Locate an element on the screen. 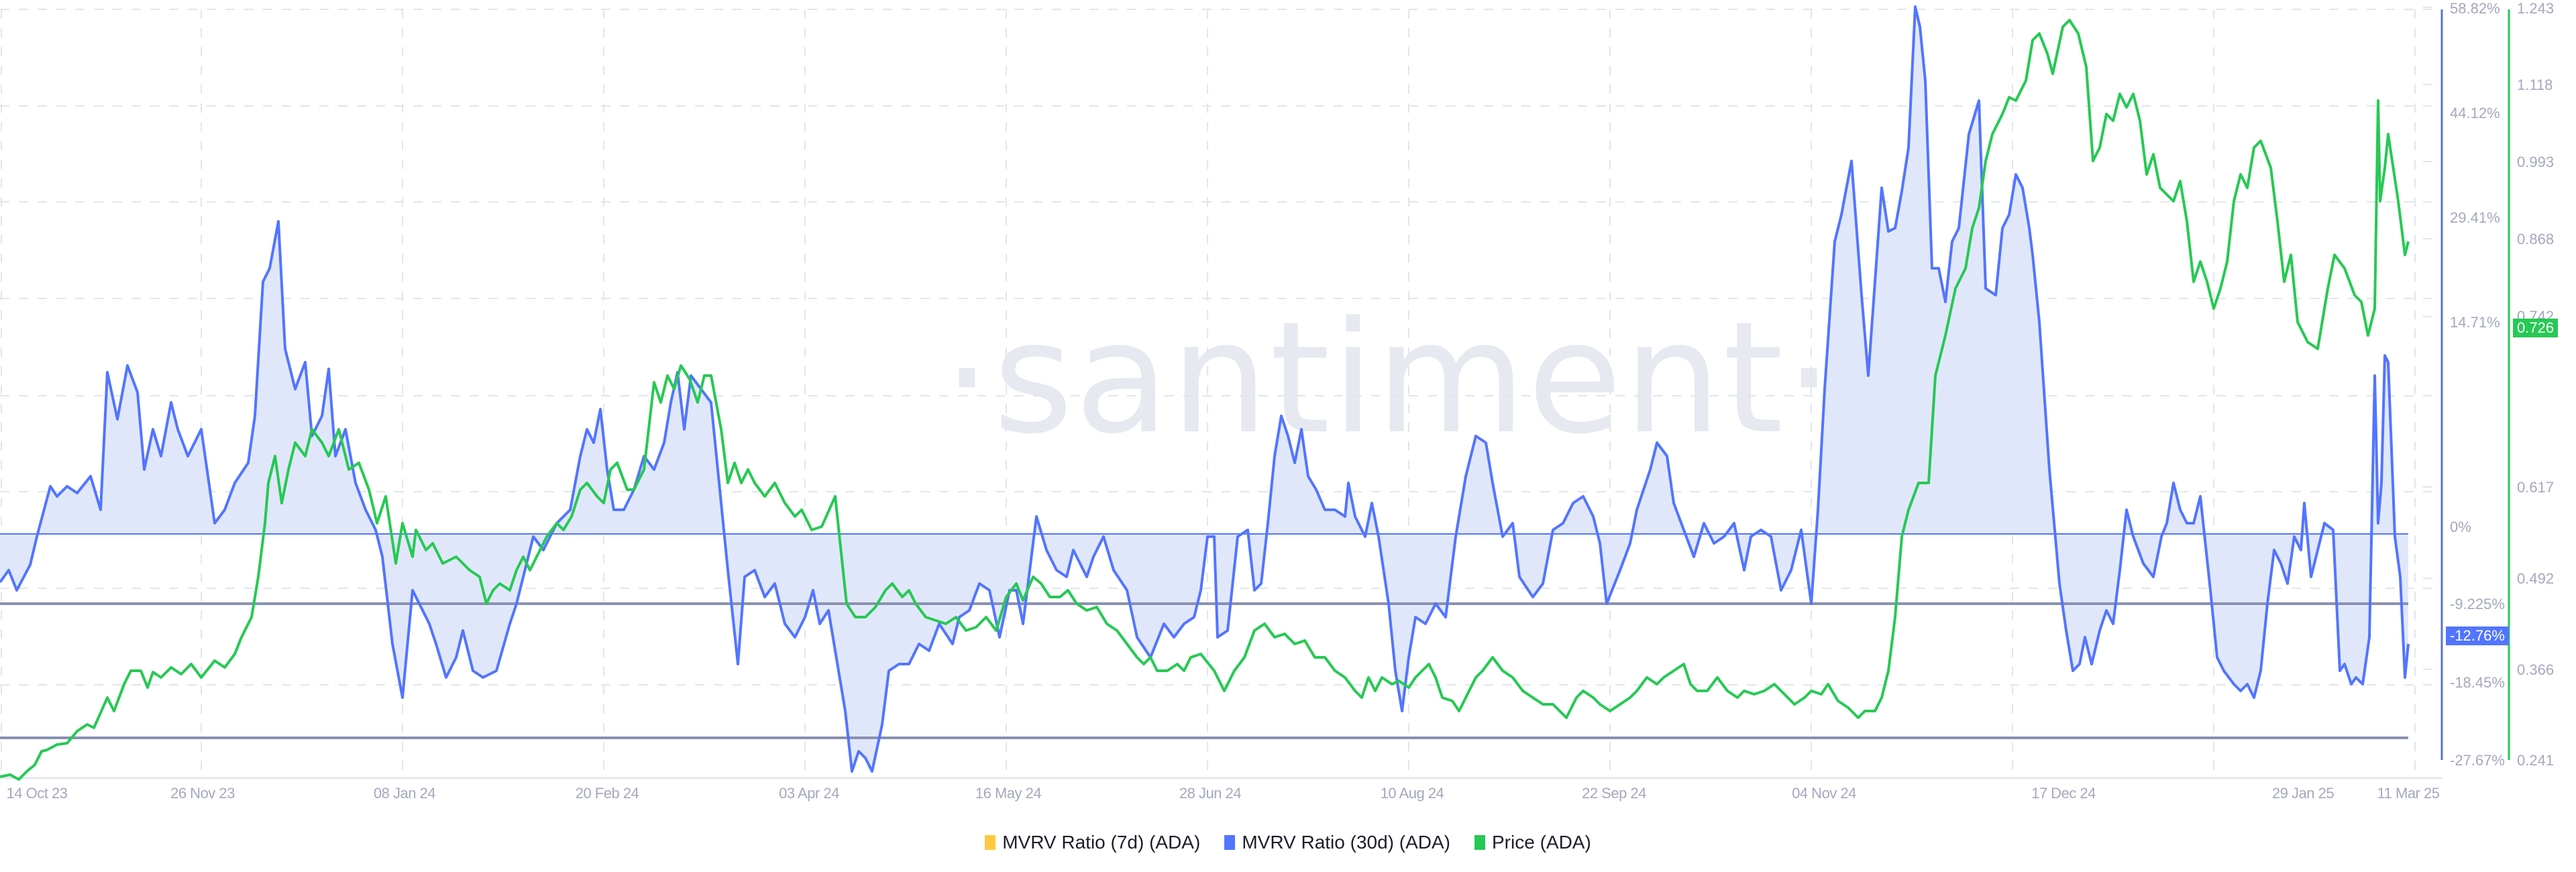 The height and width of the screenshot is (872, 2576). legend-item-mvrv-30d: MVRV Ratio (30d) (ADA) is located at coordinates (1337, 843).